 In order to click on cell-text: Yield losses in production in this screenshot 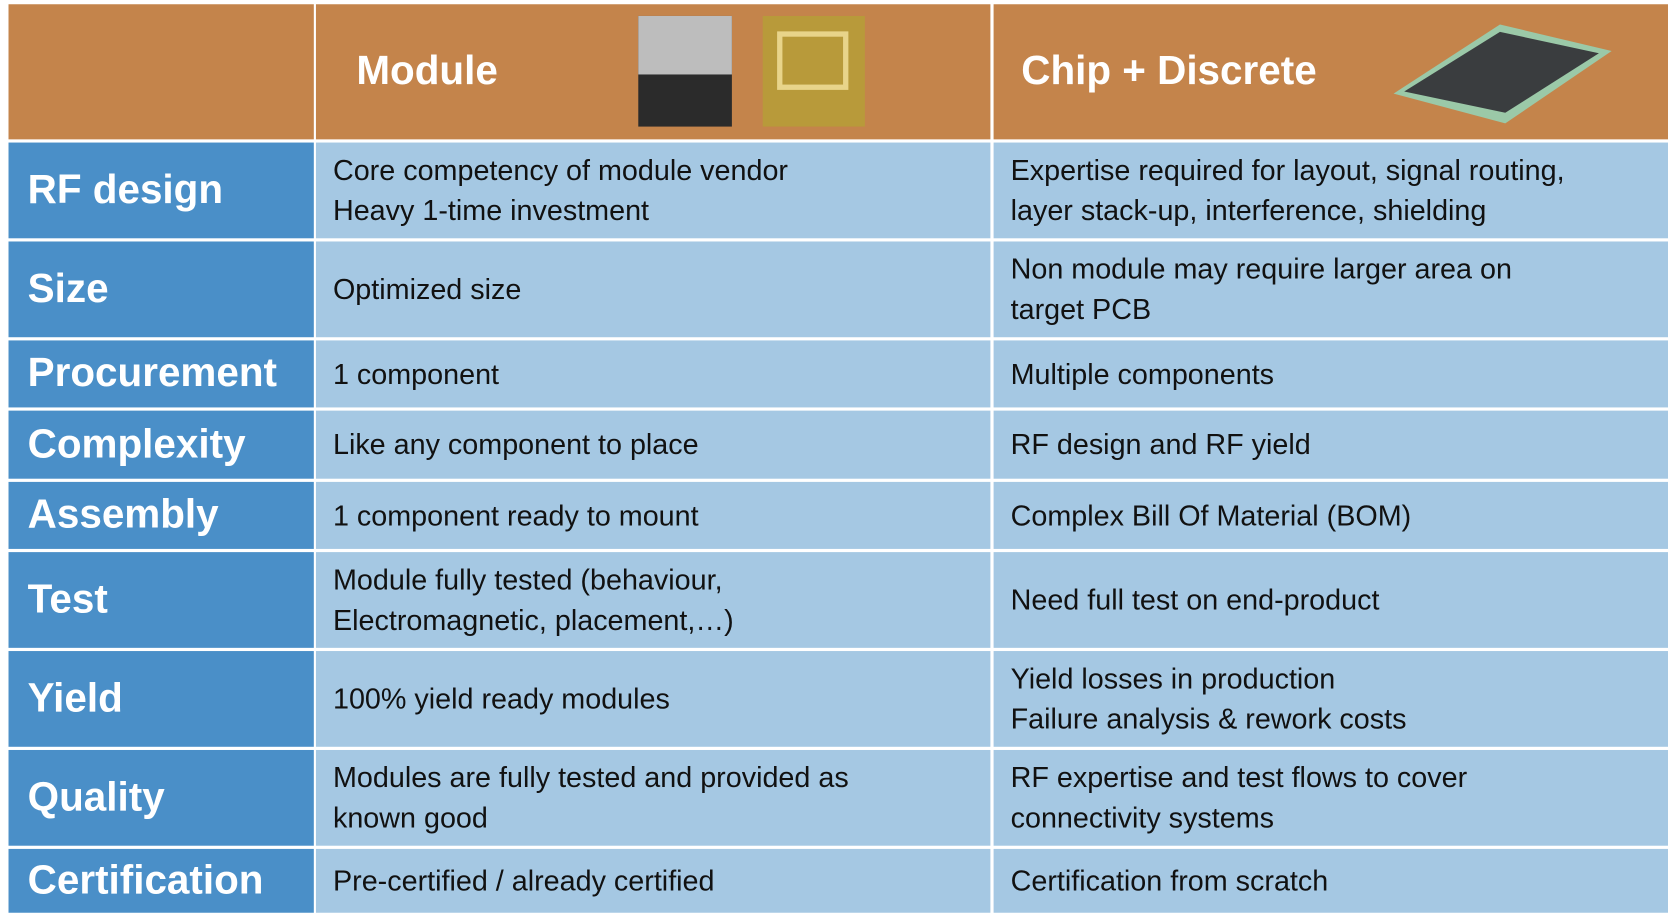, I will do `click(1173, 678)`.